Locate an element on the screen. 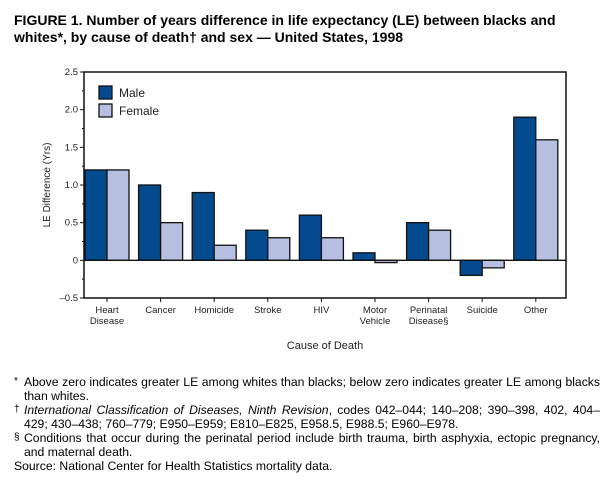  footnote-mark: § is located at coordinates (17, 437).